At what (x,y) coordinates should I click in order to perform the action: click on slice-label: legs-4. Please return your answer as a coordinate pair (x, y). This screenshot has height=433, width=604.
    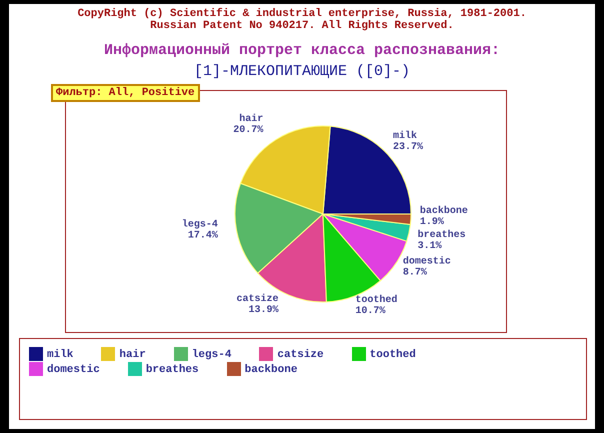
    Looking at the image, I should click on (200, 224).